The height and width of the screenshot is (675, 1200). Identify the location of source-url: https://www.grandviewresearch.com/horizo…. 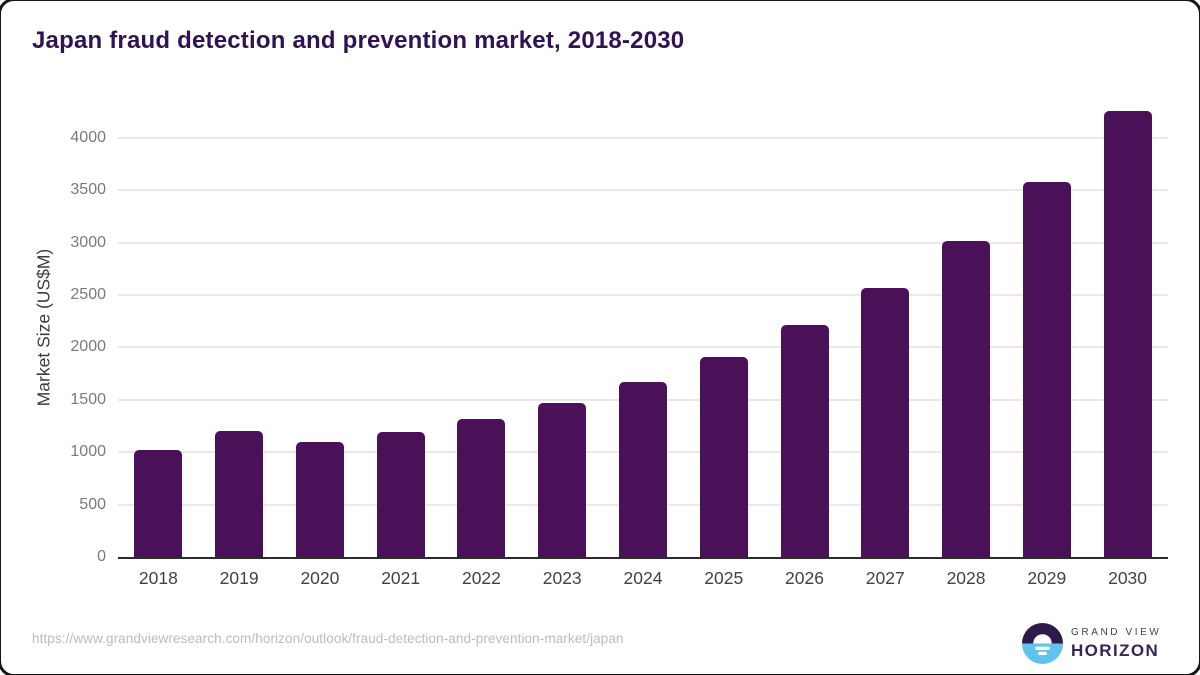
(328, 638).